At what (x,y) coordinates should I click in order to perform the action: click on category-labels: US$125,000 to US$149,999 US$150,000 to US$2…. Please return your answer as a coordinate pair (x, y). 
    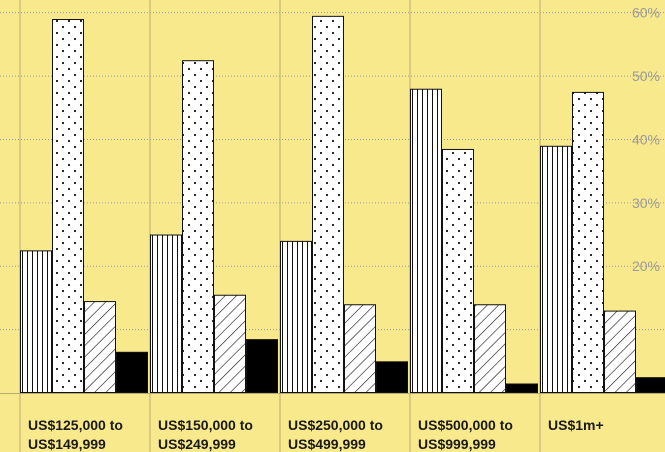
    Looking at the image, I should click on (316, 434).